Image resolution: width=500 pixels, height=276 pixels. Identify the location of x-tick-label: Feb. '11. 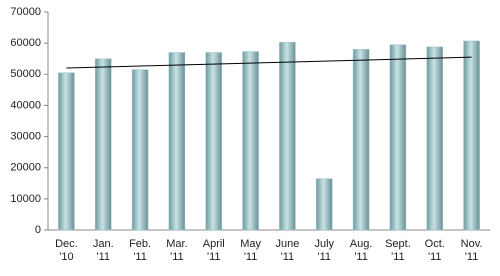
(140, 250).